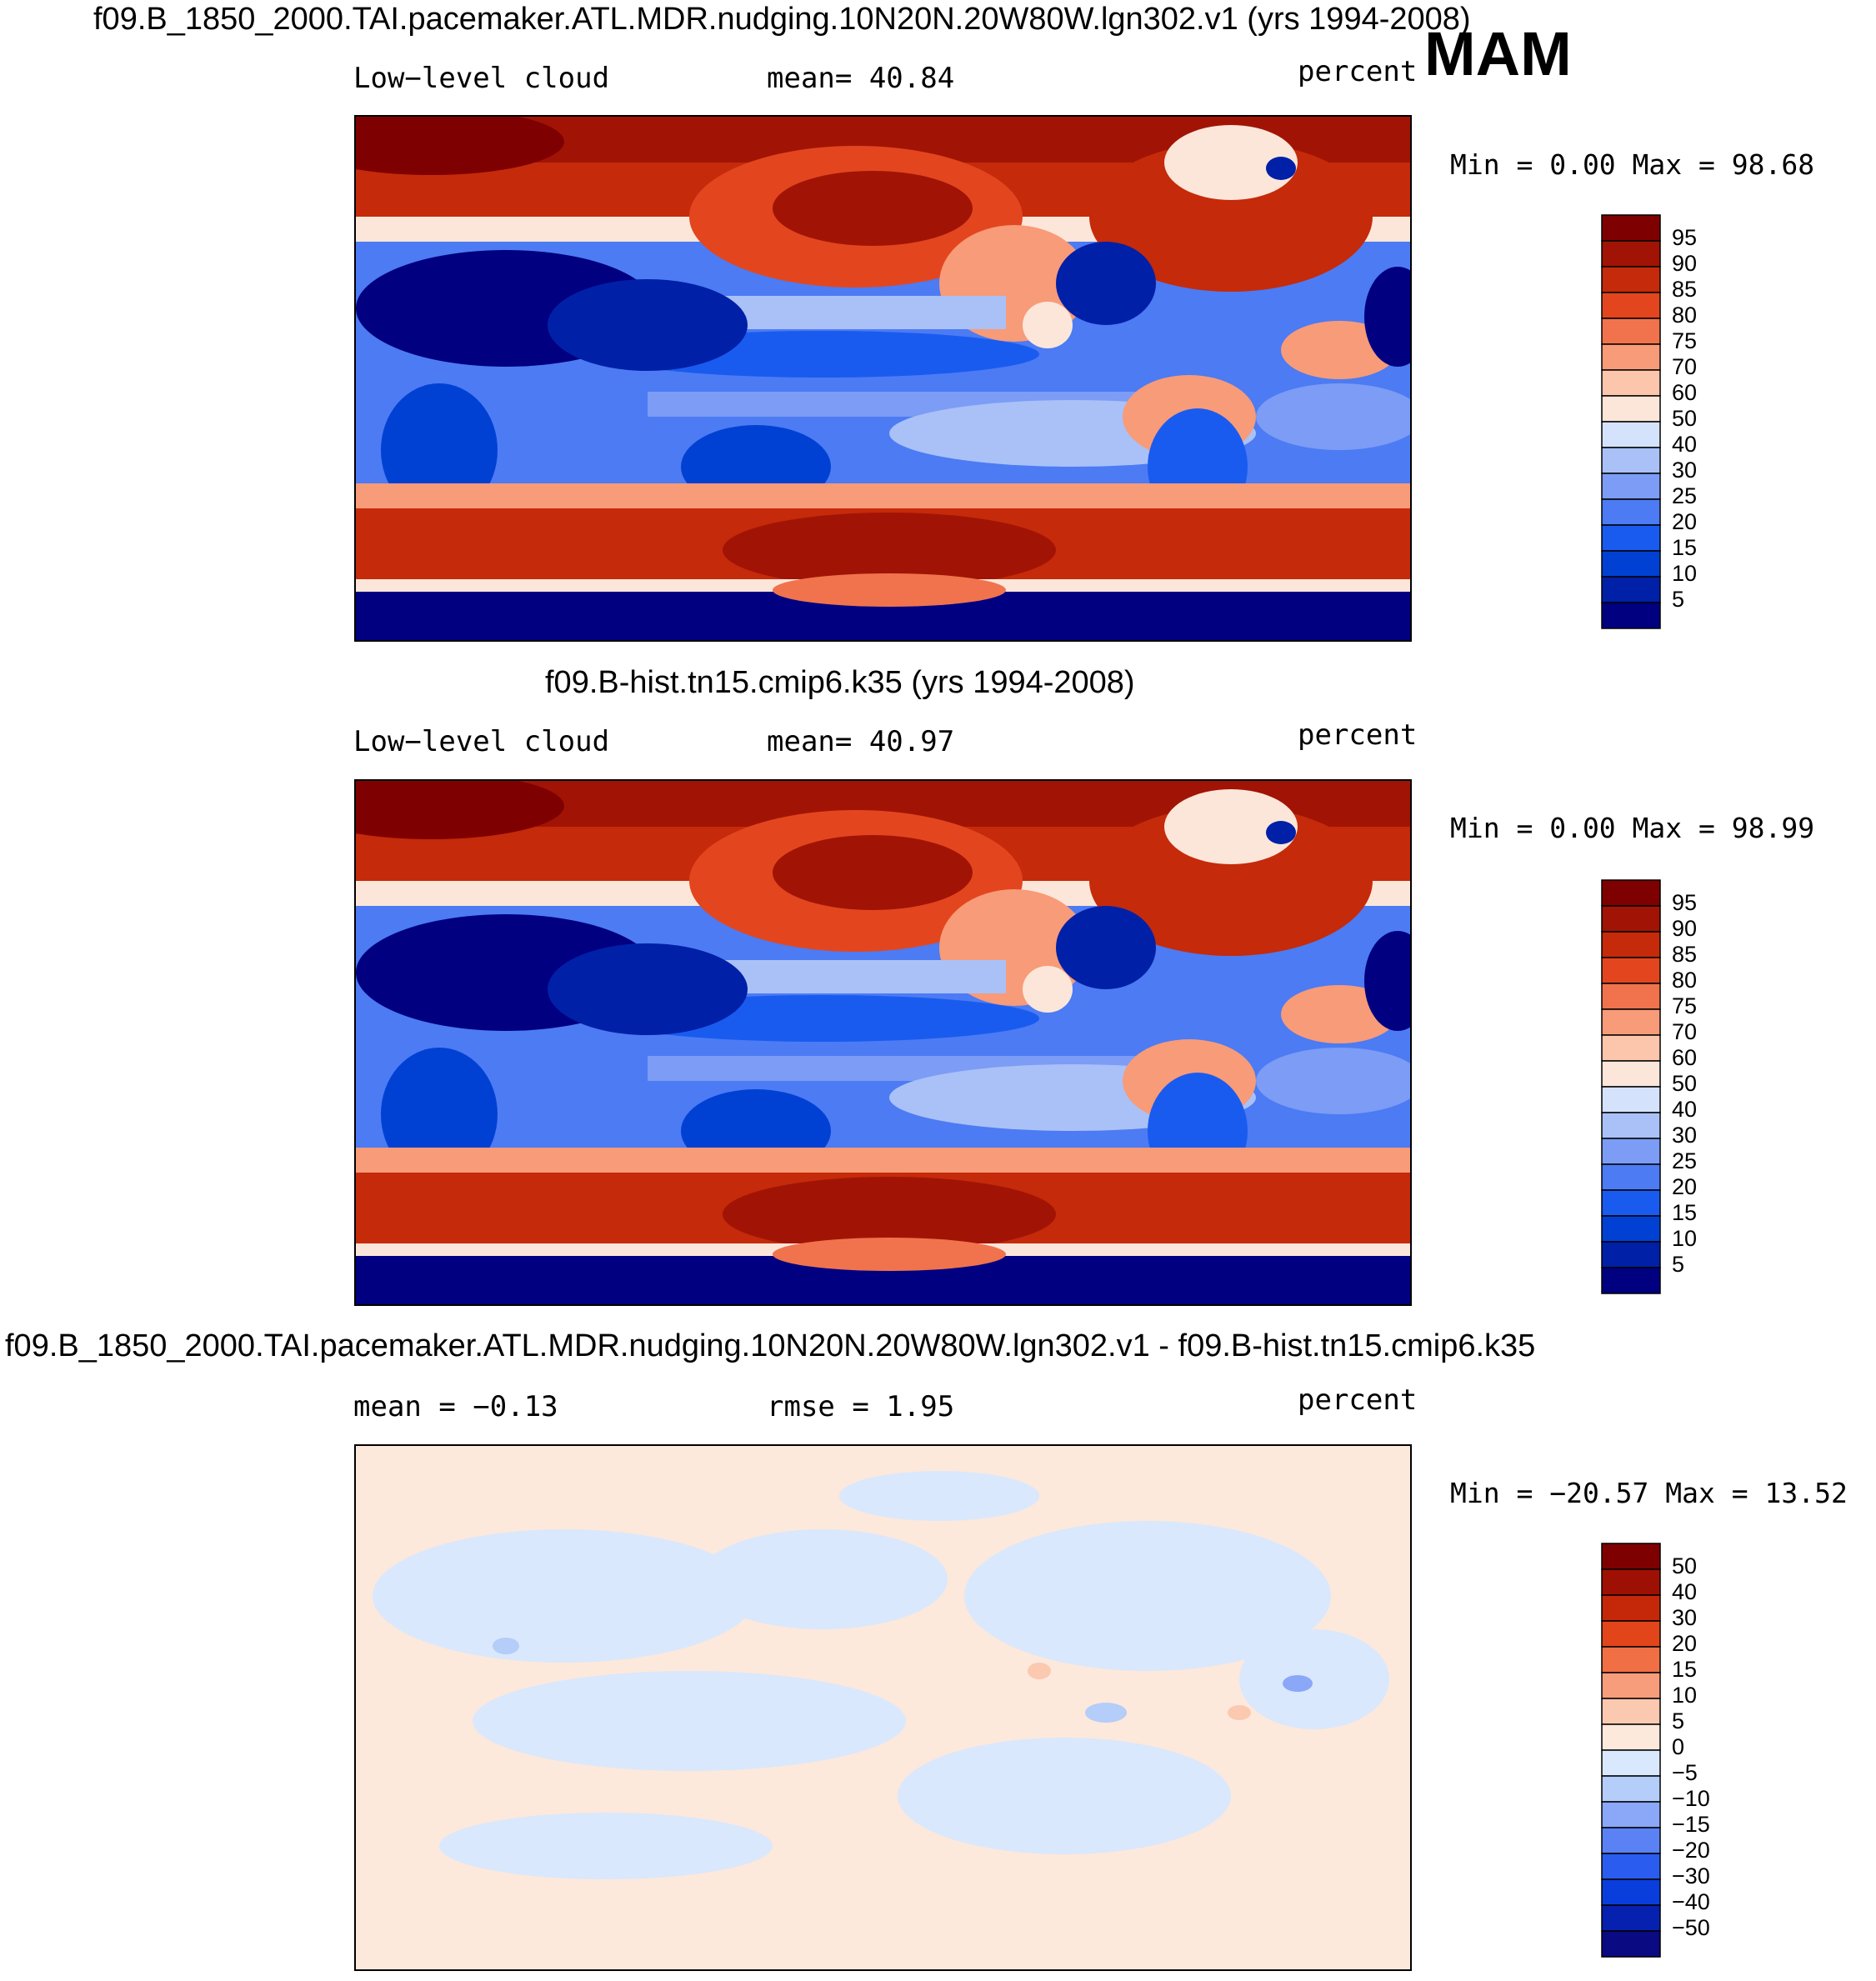 The image size is (1876, 1981). I want to click on panel1-minmax: Min = 0.00 Max = 98.68, so click(1632, 165).